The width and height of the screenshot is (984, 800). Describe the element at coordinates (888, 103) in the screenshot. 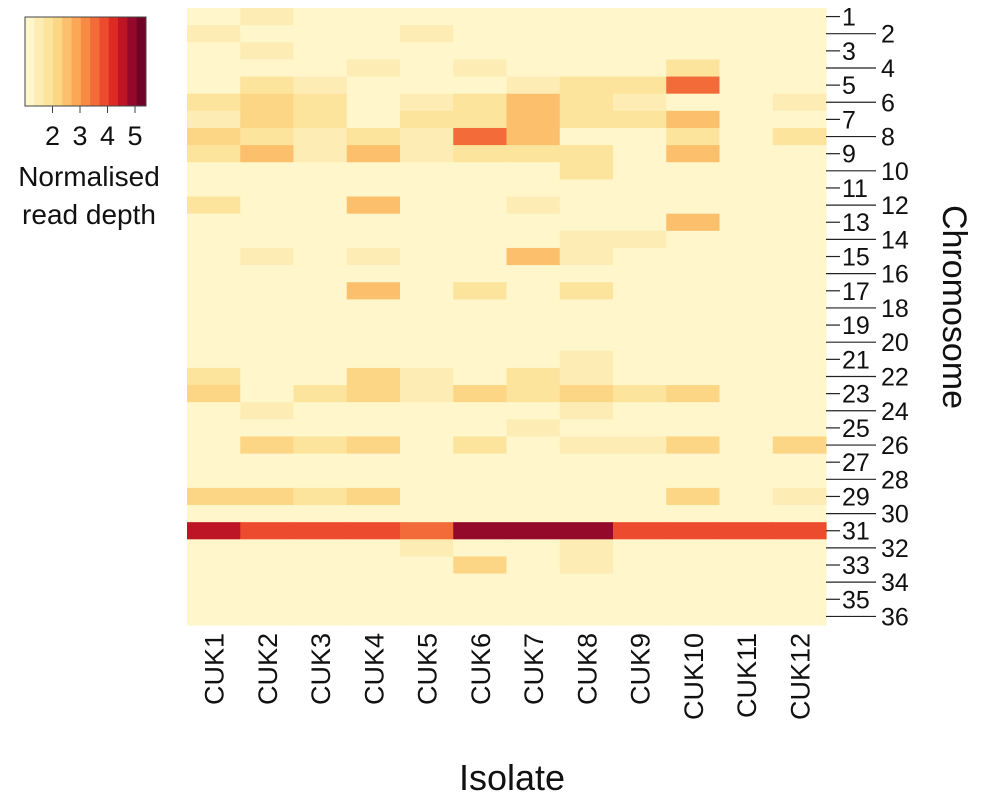

I see `y-tick-label: 6` at that location.